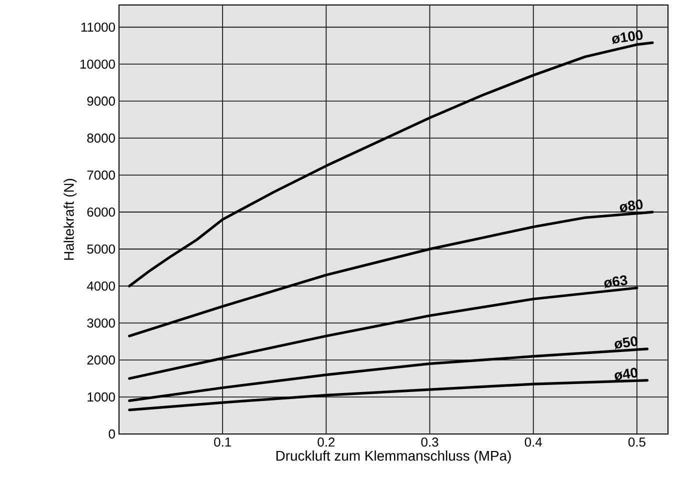  What do you see at coordinates (101, 175) in the screenshot?
I see `y-tick-label: 7000` at bounding box center [101, 175].